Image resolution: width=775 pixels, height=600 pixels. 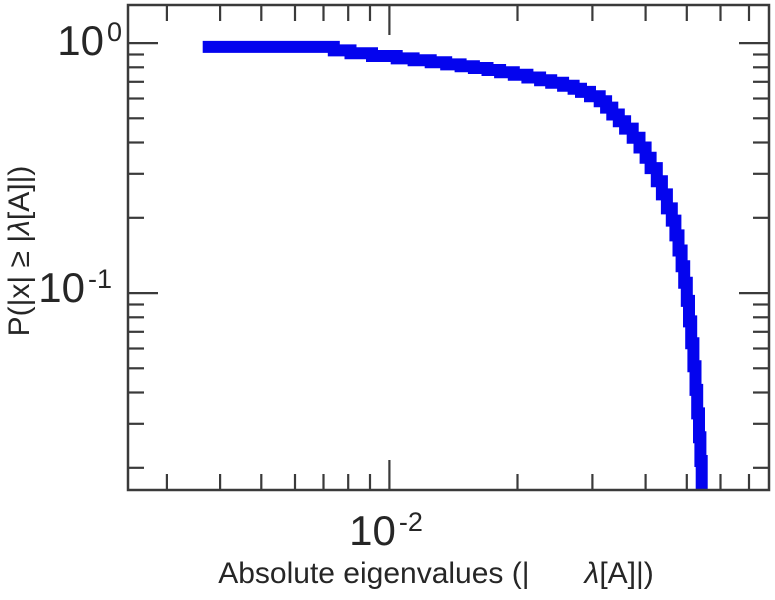 I want to click on y-tick-label-1e0: 10 0, so click(x=80, y=40).